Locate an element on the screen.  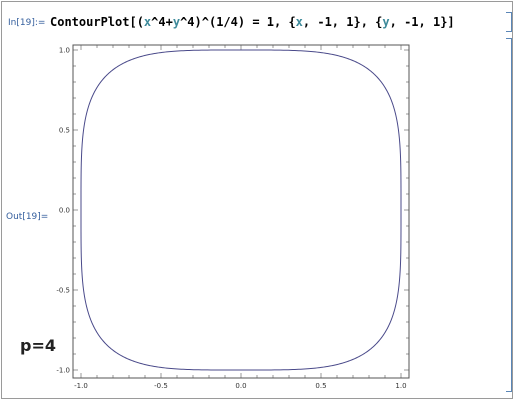
x-tick-label: -0.5 is located at coordinates (161, 386).